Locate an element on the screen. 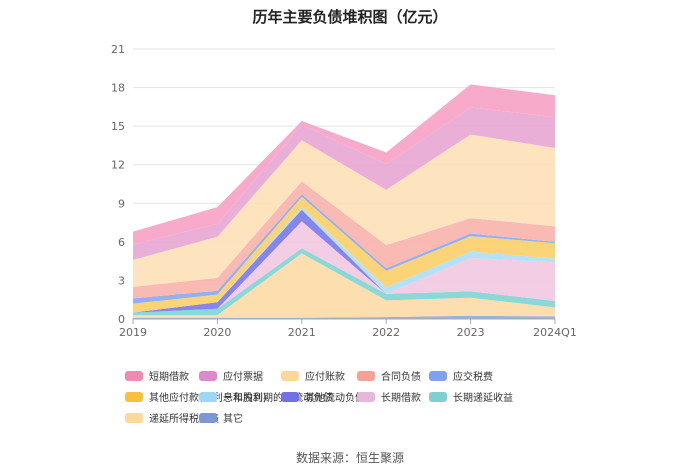 This screenshot has height=473, width=700. legend-item: 长期借款 is located at coordinates (393, 396).